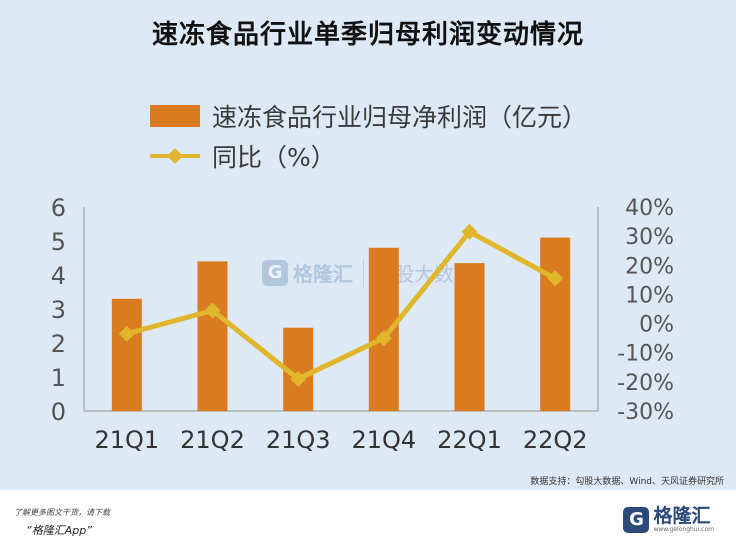 The image size is (736, 546). Describe the element at coordinates (383, 440) in the screenshot. I see `x-tick-label: 21Q4` at that location.